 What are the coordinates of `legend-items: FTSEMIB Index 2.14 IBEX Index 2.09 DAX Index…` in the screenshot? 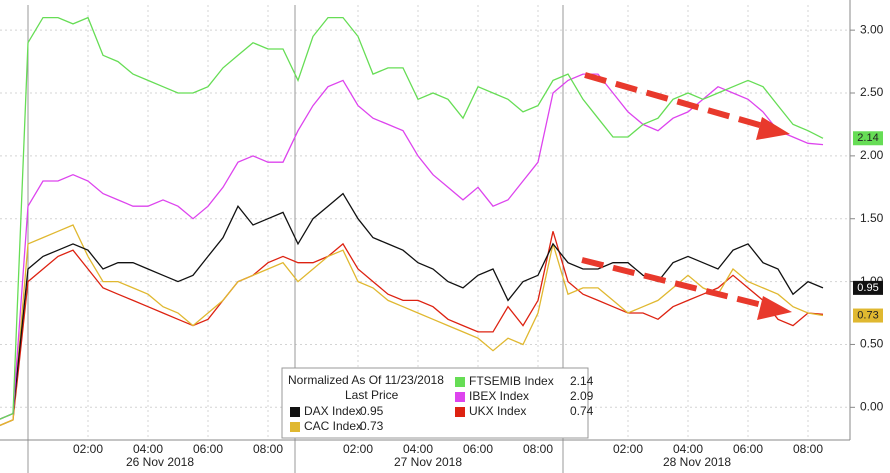 It's located at (442, 403).